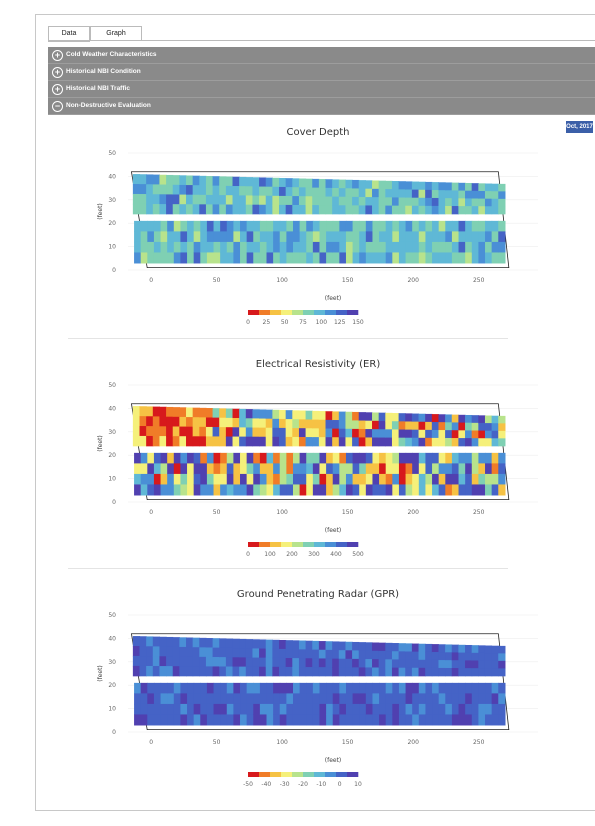  What do you see at coordinates (266, 784) in the screenshot?
I see `colorbar-tick-label: -40` at bounding box center [266, 784].